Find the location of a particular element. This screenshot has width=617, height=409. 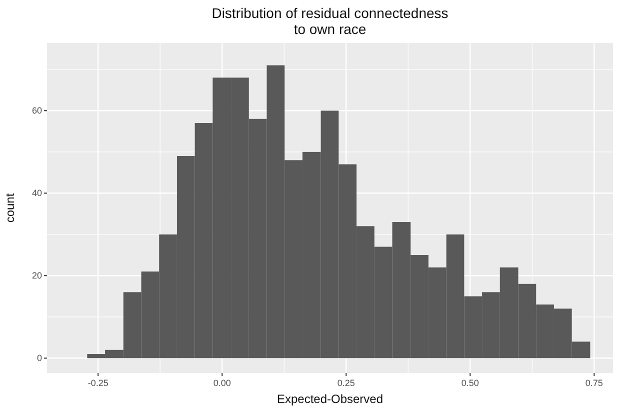

y-tick-label: 20 is located at coordinates (37, 275).